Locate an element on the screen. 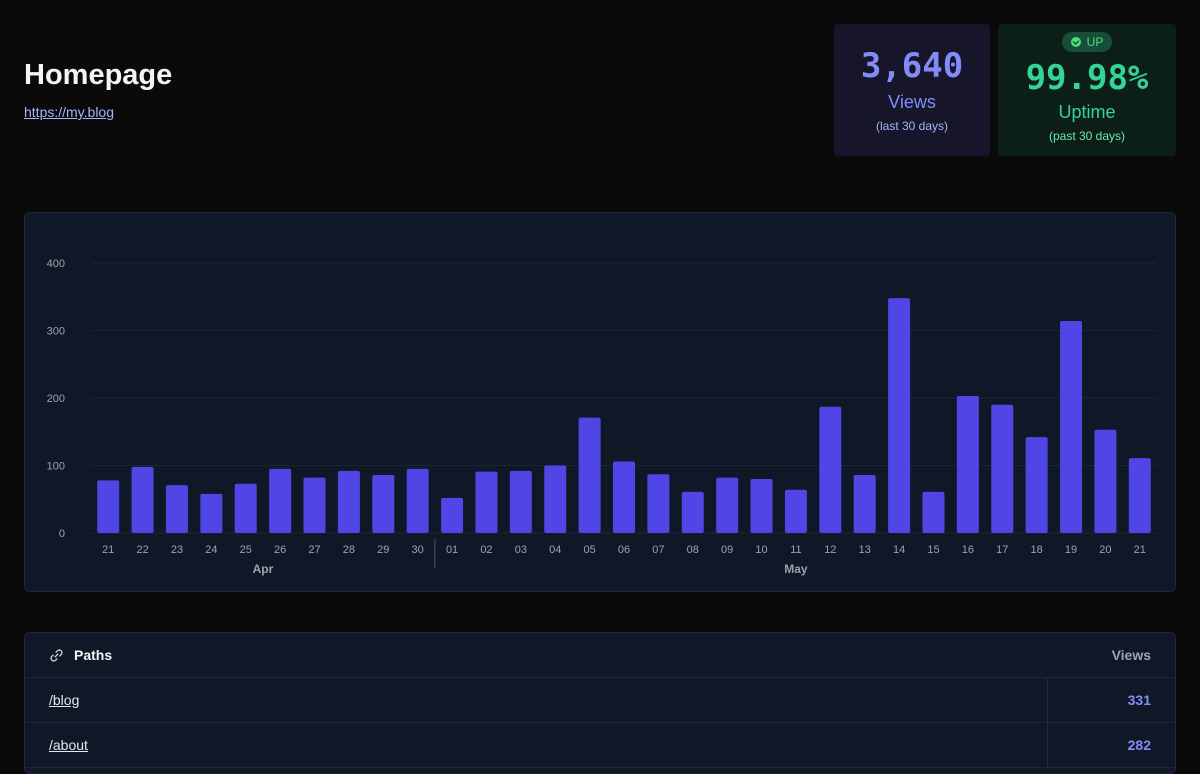 The height and width of the screenshot is (774, 1200). paths-header: Paths Views is located at coordinates (600, 655).